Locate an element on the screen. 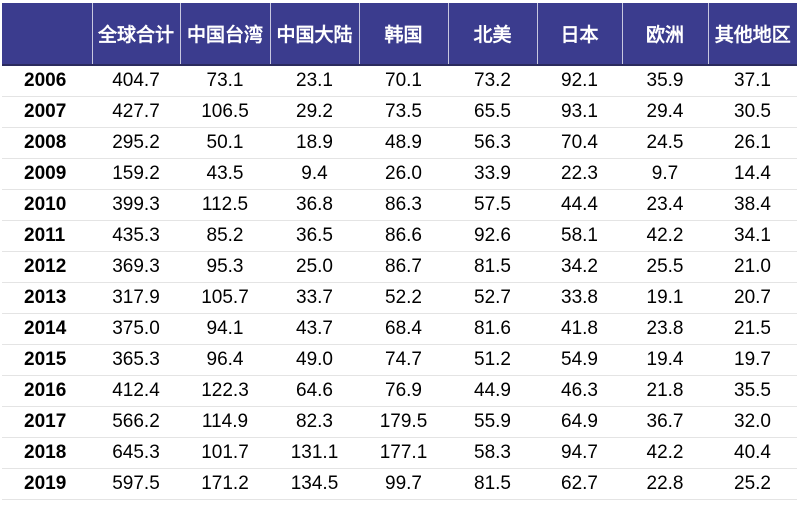 This screenshot has height=505, width=800. value-cell: 96.4 is located at coordinates (225, 360).